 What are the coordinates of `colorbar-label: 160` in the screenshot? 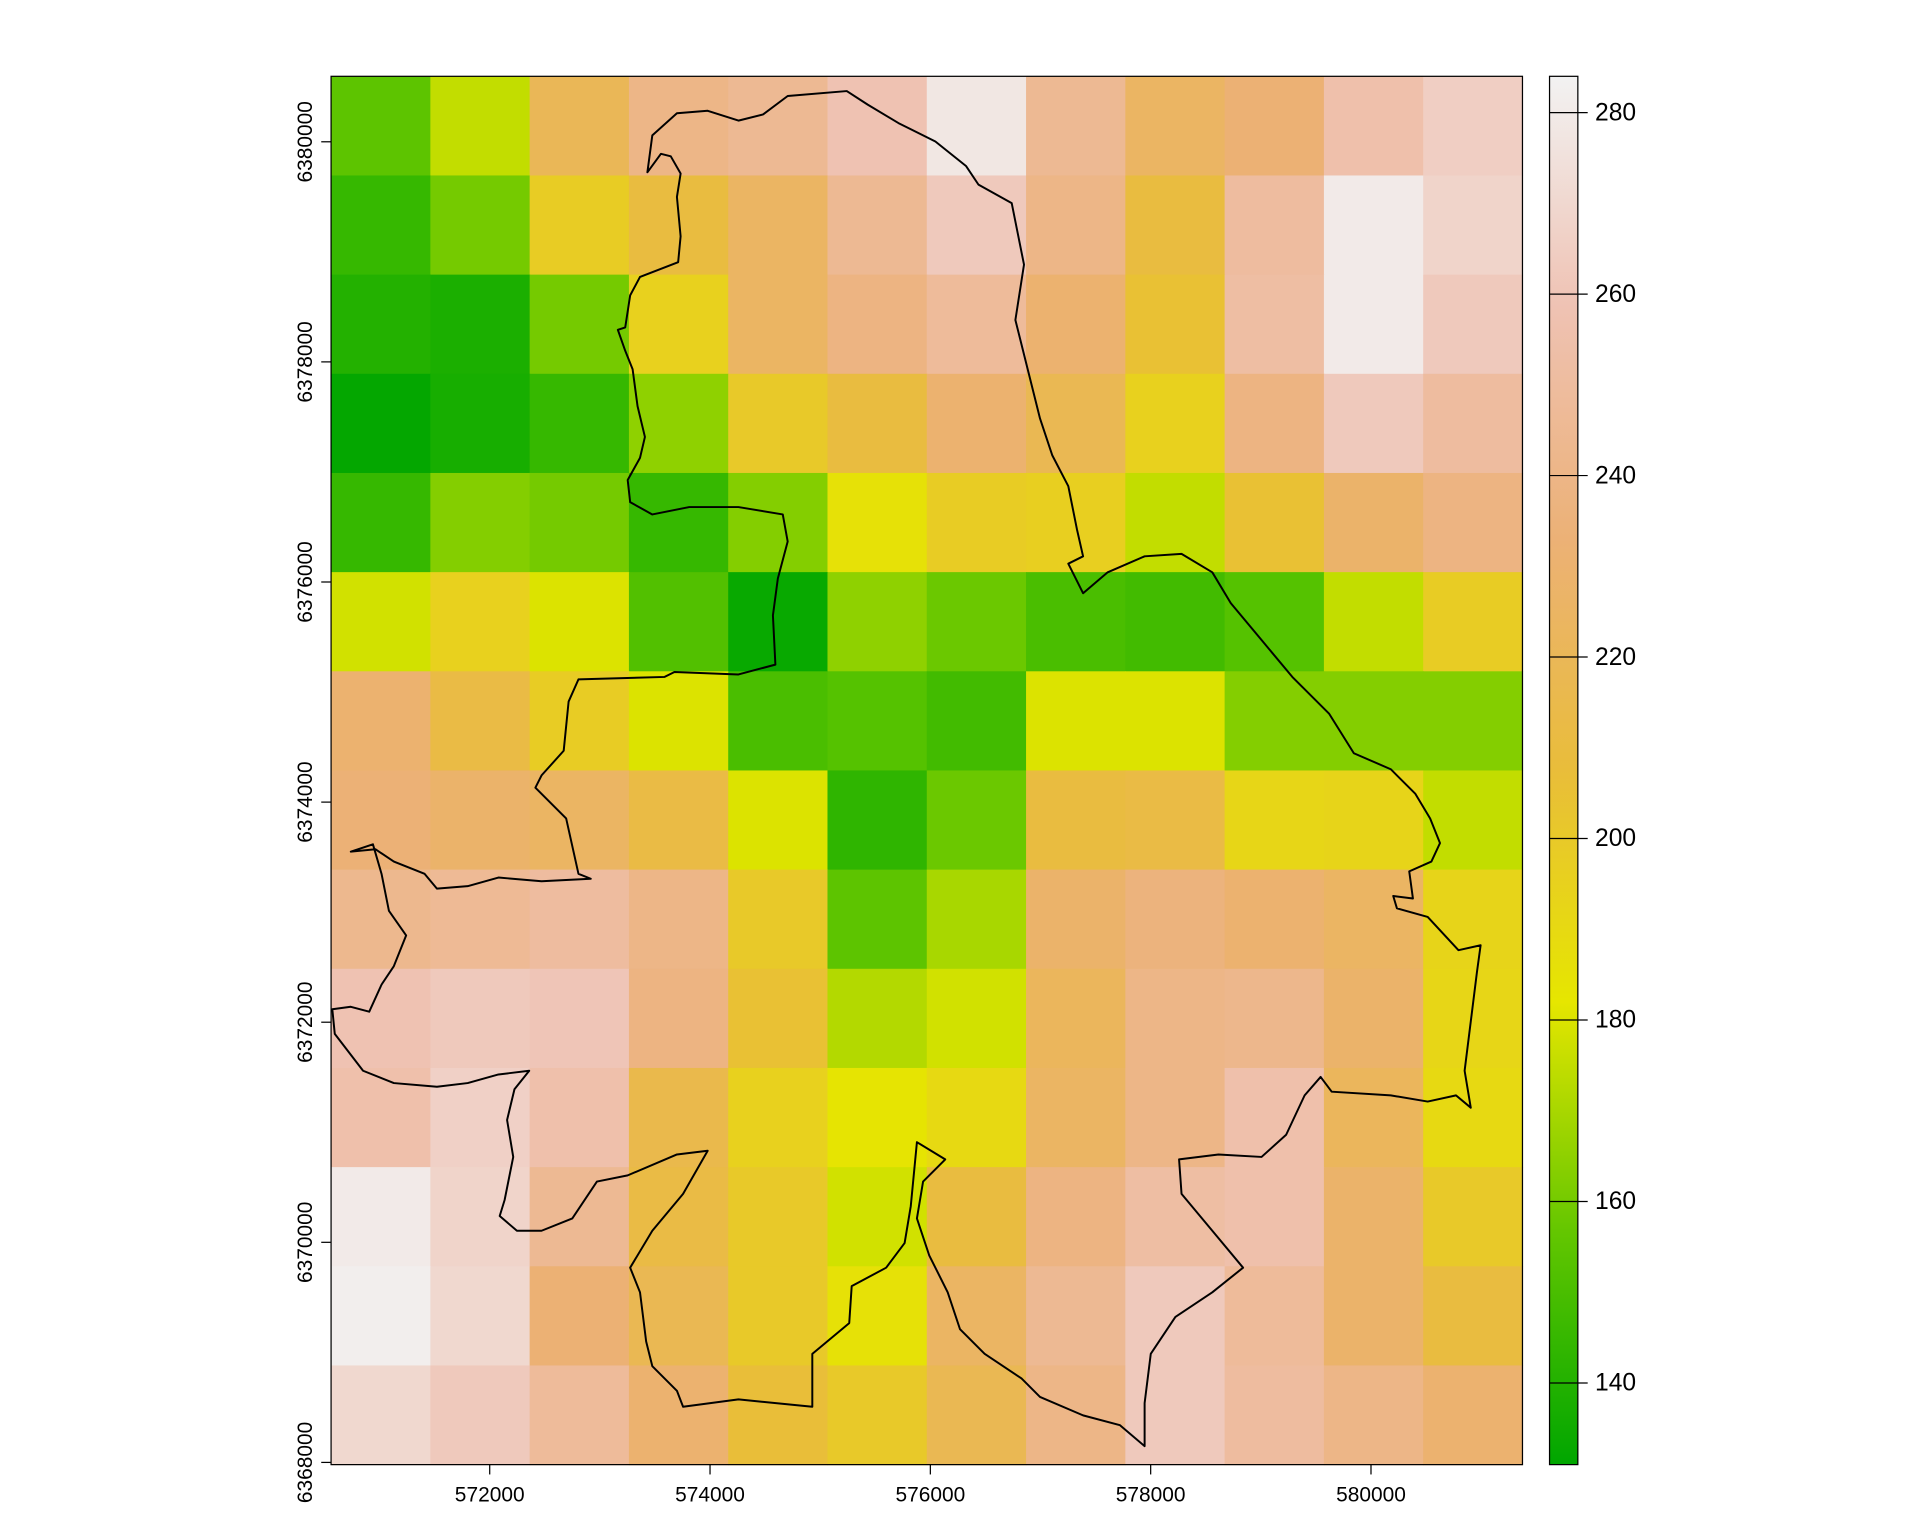 It's located at (1615, 1201).